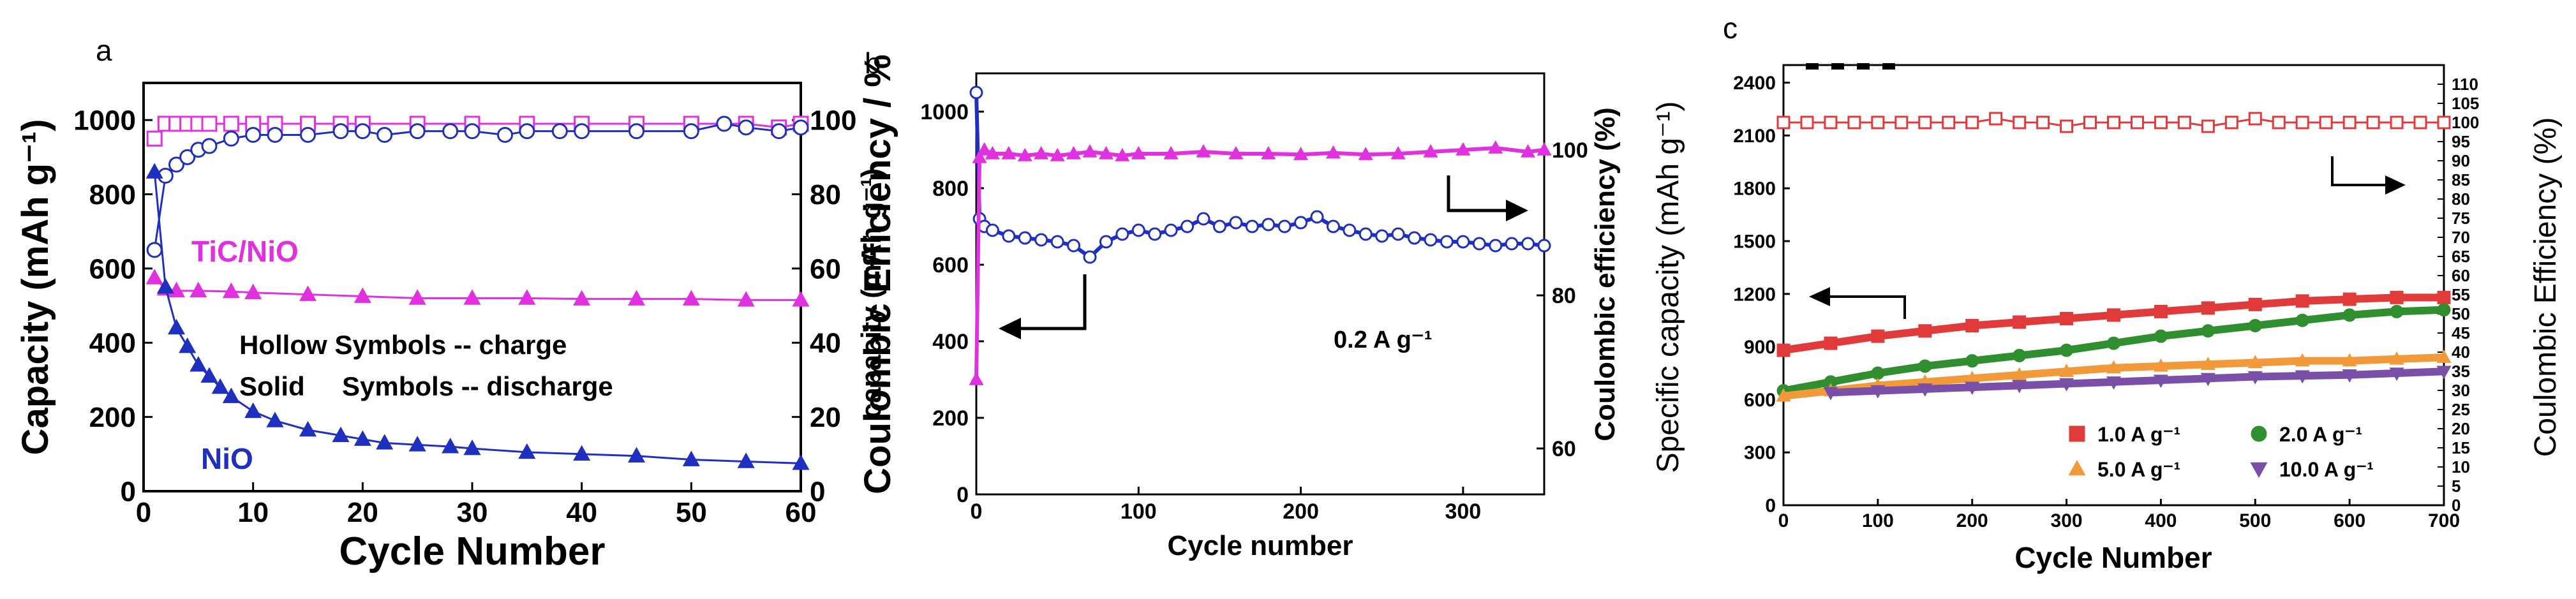 The width and height of the screenshot is (2576, 599). Describe the element at coordinates (2113, 557) in the screenshot. I see `x-axis-label-c: Cycle Number` at that location.